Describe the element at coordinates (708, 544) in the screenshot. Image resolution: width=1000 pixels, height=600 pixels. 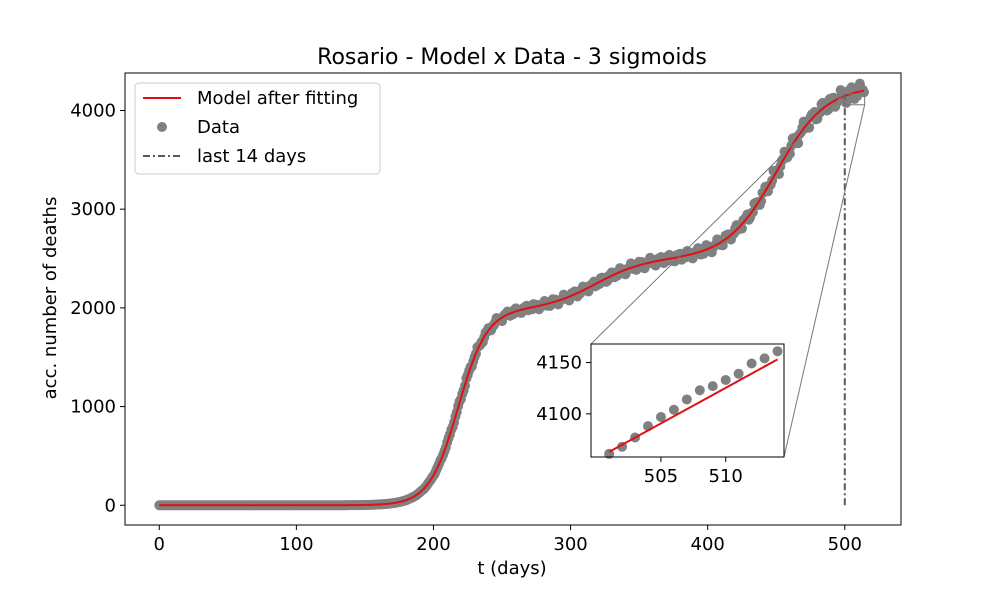
I see `x-tick-label: 400` at that location.